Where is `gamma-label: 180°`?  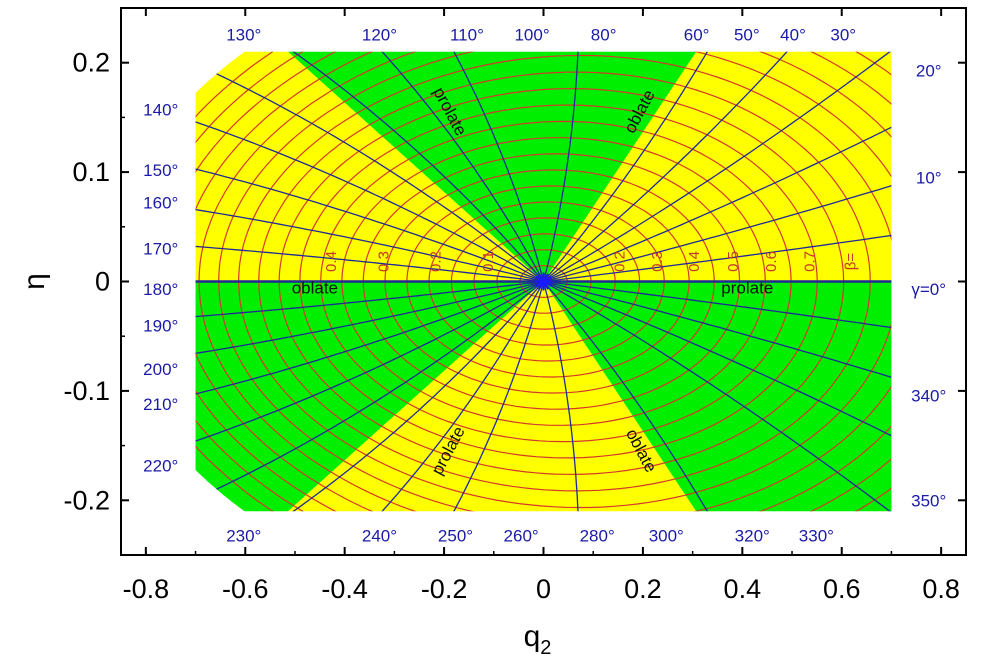 gamma-label: 180° is located at coordinates (160, 289).